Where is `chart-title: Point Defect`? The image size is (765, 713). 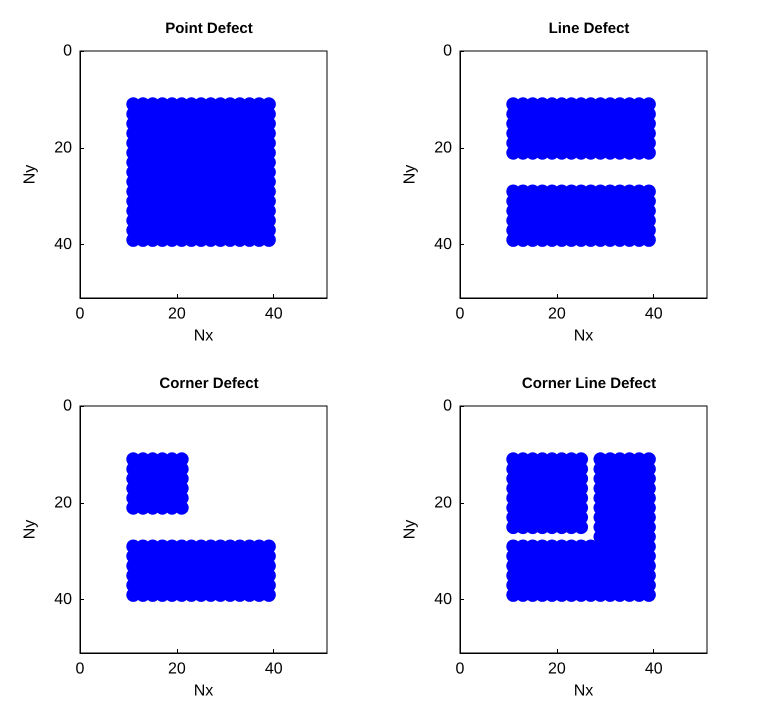 chart-title: Point Defect is located at coordinates (209, 28).